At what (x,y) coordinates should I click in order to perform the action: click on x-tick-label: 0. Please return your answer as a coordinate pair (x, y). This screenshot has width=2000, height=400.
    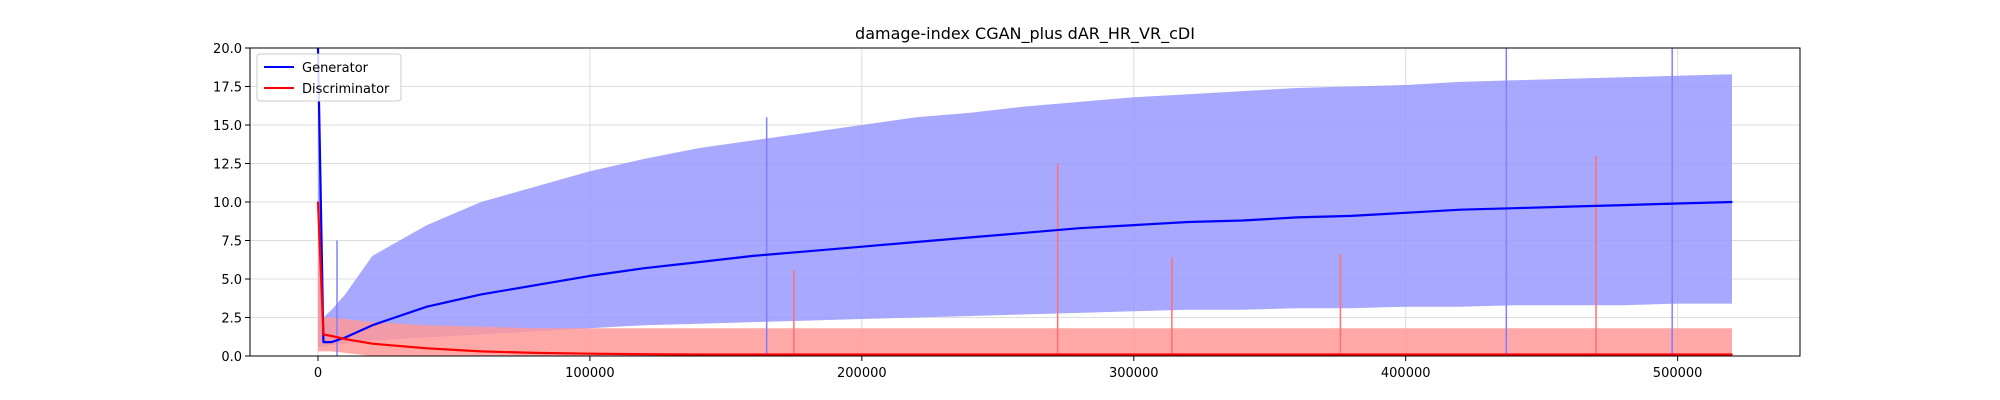
    Looking at the image, I should click on (318, 373).